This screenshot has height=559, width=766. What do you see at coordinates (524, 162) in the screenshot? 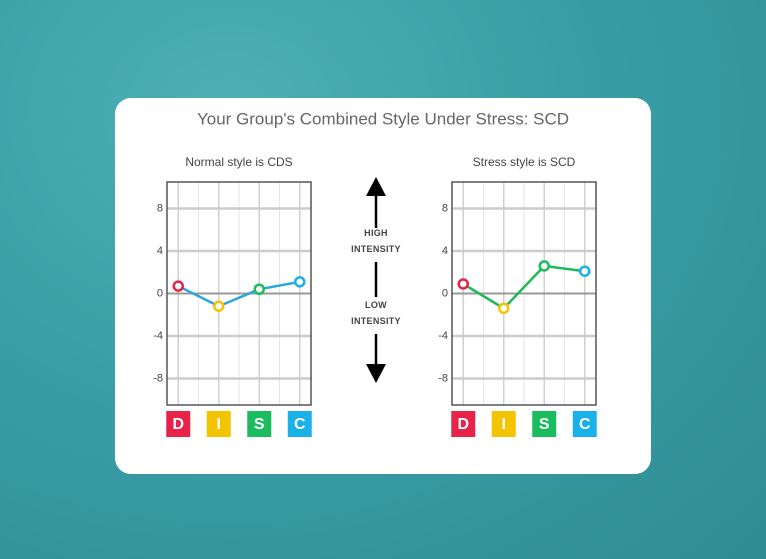
I see `chart-title: Stress style is SCD` at bounding box center [524, 162].